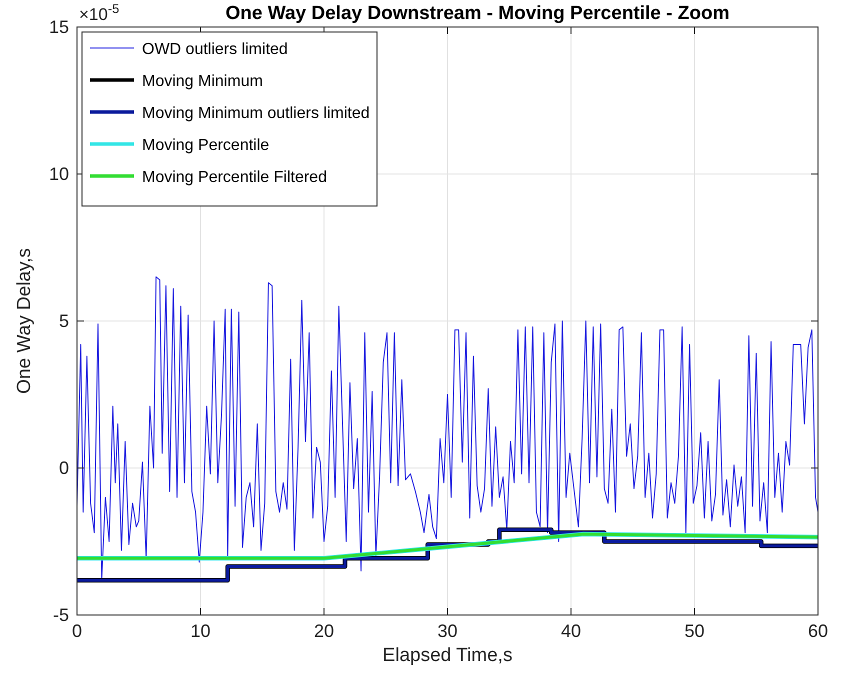  I want to click on legend-label: Moving Percentile Filtered, so click(234, 177).